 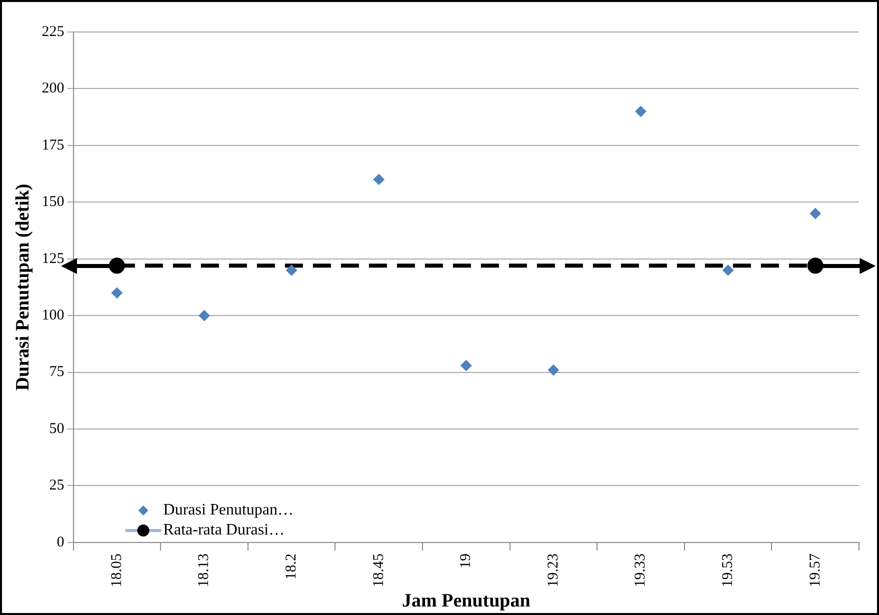 I want to click on y-tick-label: 200, so click(x=53, y=88).